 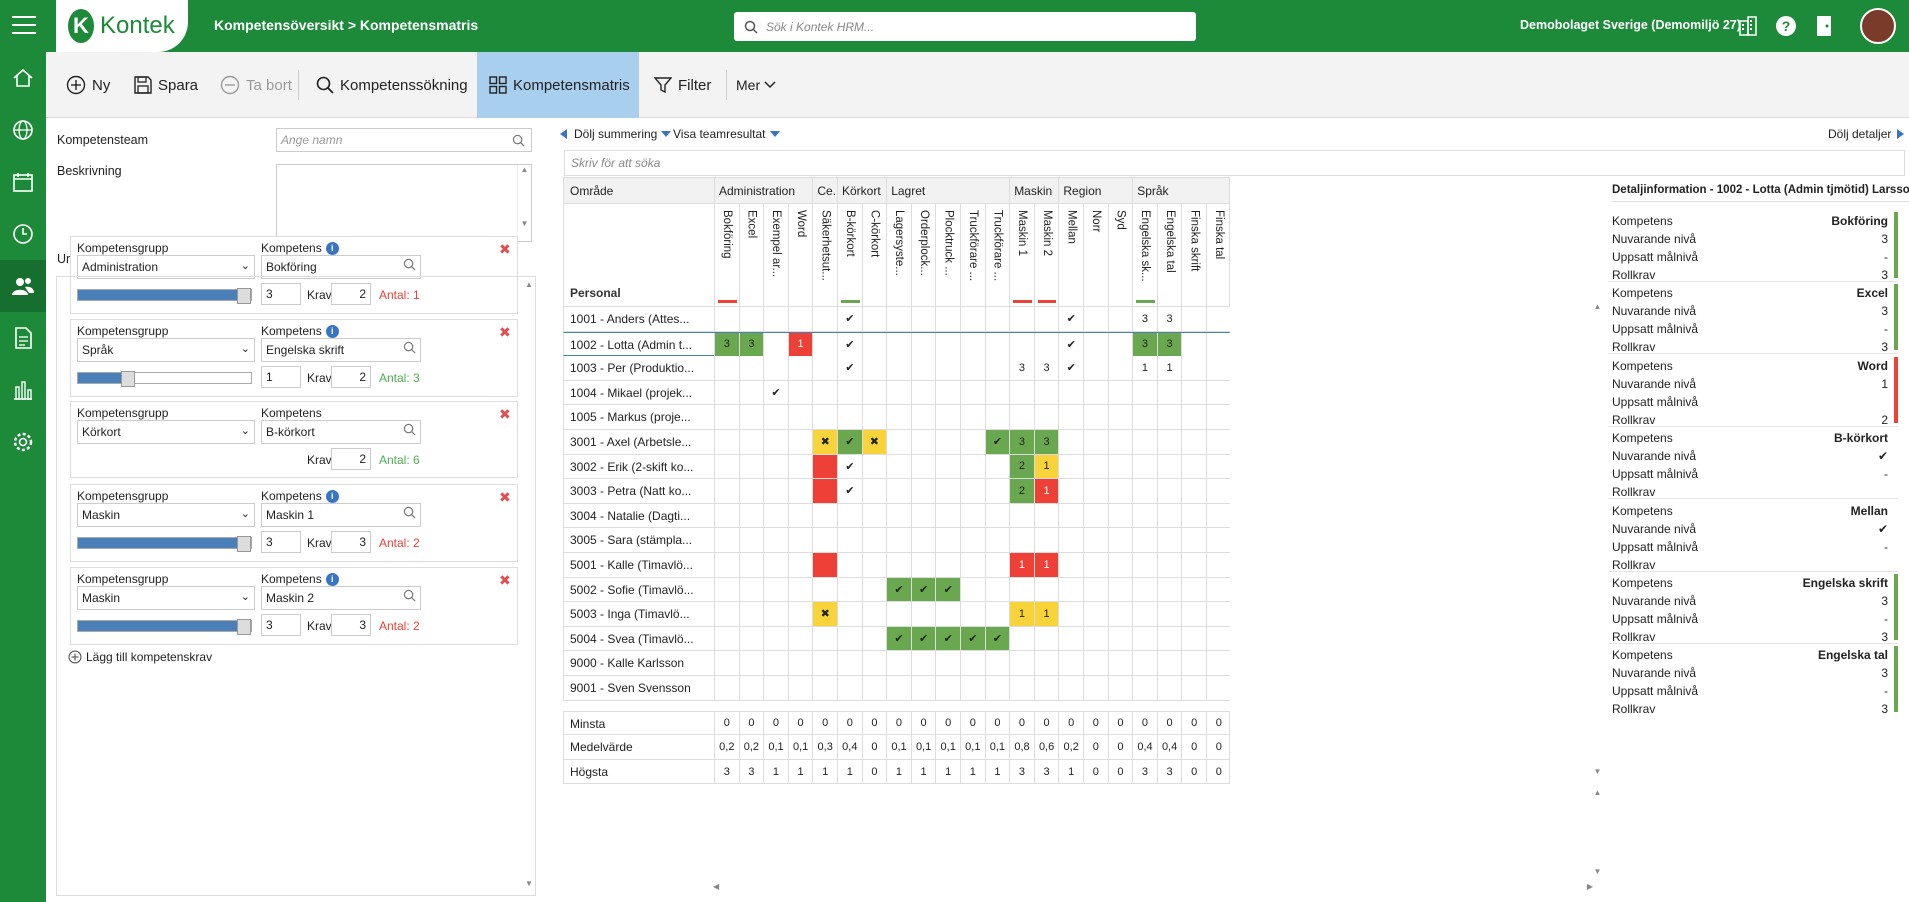 What do you see at coordinates (849, 255) in the screenshot?
I see `column-header: B-körkort` at bounding box center [849, 255].